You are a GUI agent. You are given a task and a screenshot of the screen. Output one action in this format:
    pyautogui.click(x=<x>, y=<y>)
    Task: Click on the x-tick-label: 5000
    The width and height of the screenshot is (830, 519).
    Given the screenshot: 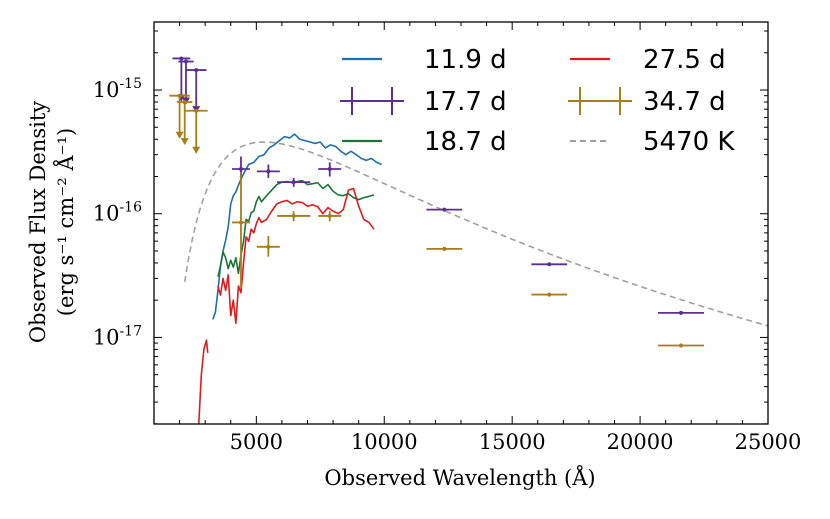 What is the action you would take?
    pyautogui.click(x=256, y=442)
    